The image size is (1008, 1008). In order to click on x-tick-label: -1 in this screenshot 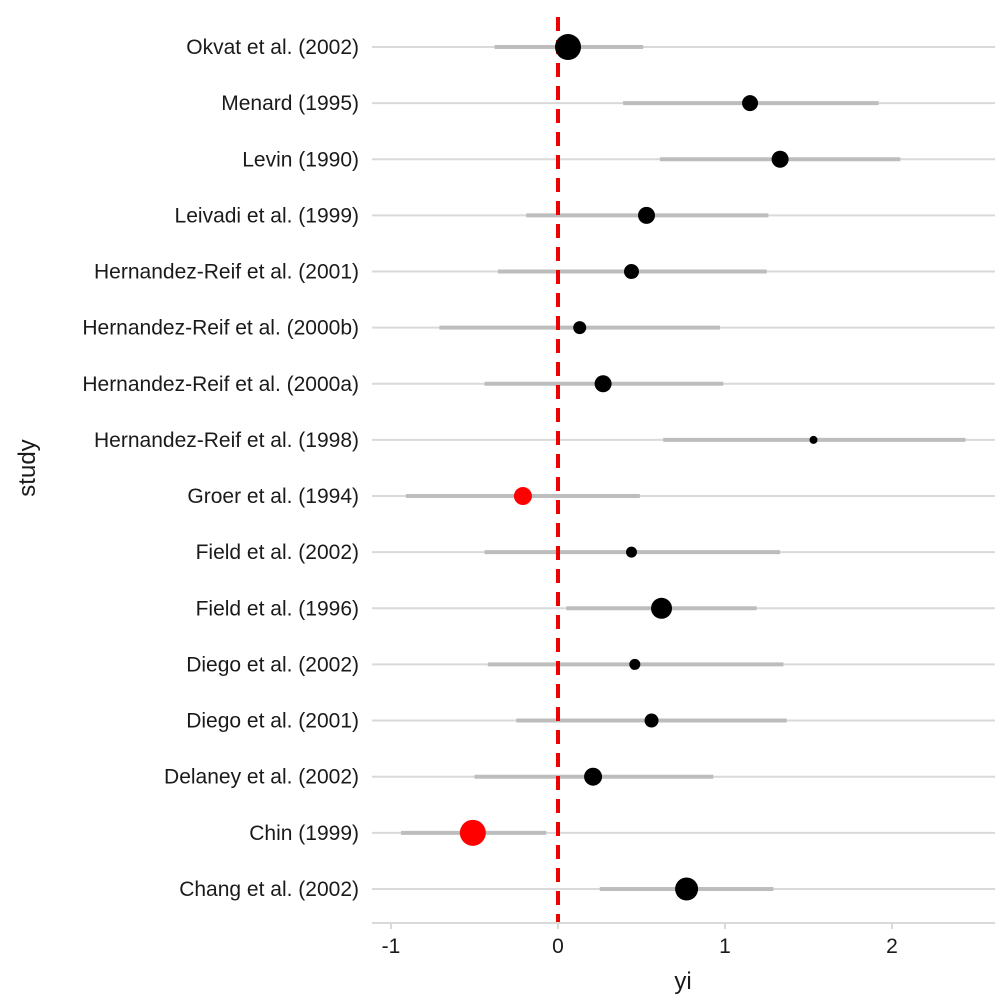, I will do `click(391, 946)`.